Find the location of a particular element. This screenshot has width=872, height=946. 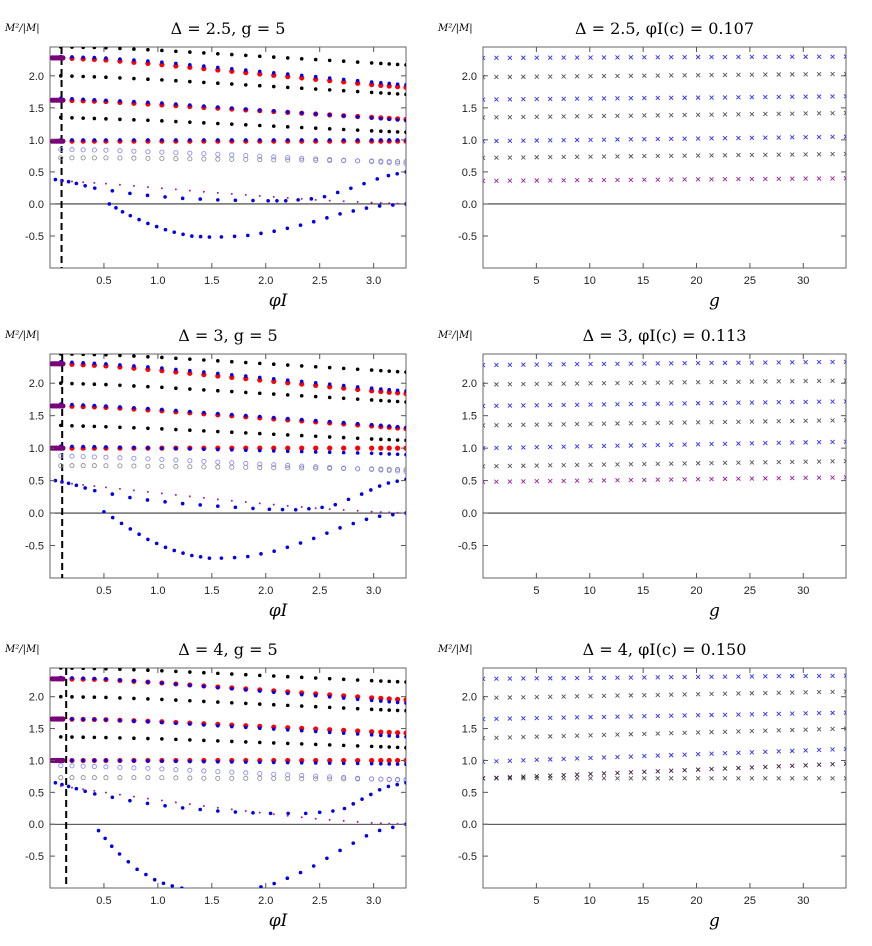

x-tick-label: 3.0 is located at coordinates (373, 591).